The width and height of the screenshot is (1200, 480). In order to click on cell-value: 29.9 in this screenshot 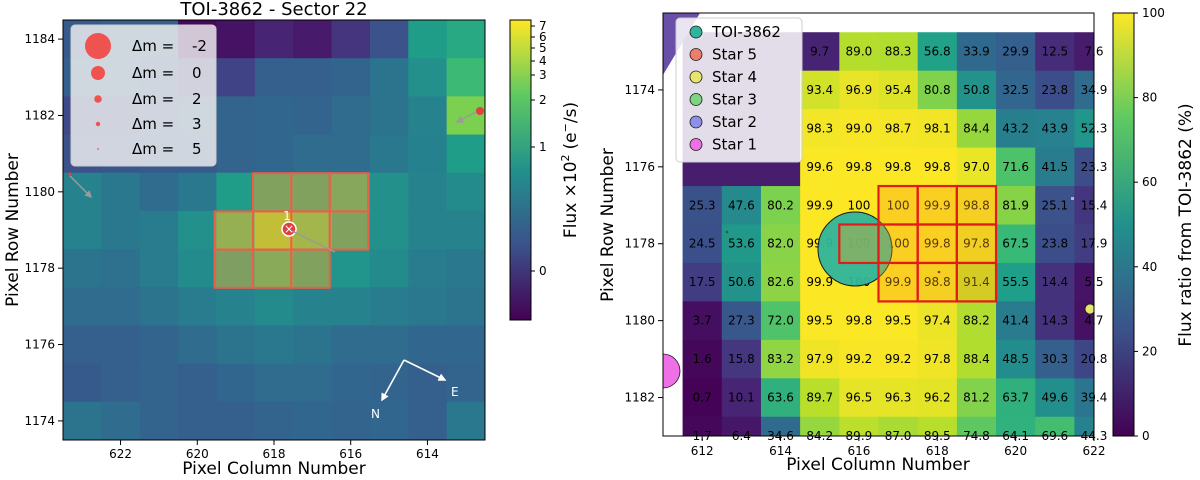, I will do `click(1015, 51)`.